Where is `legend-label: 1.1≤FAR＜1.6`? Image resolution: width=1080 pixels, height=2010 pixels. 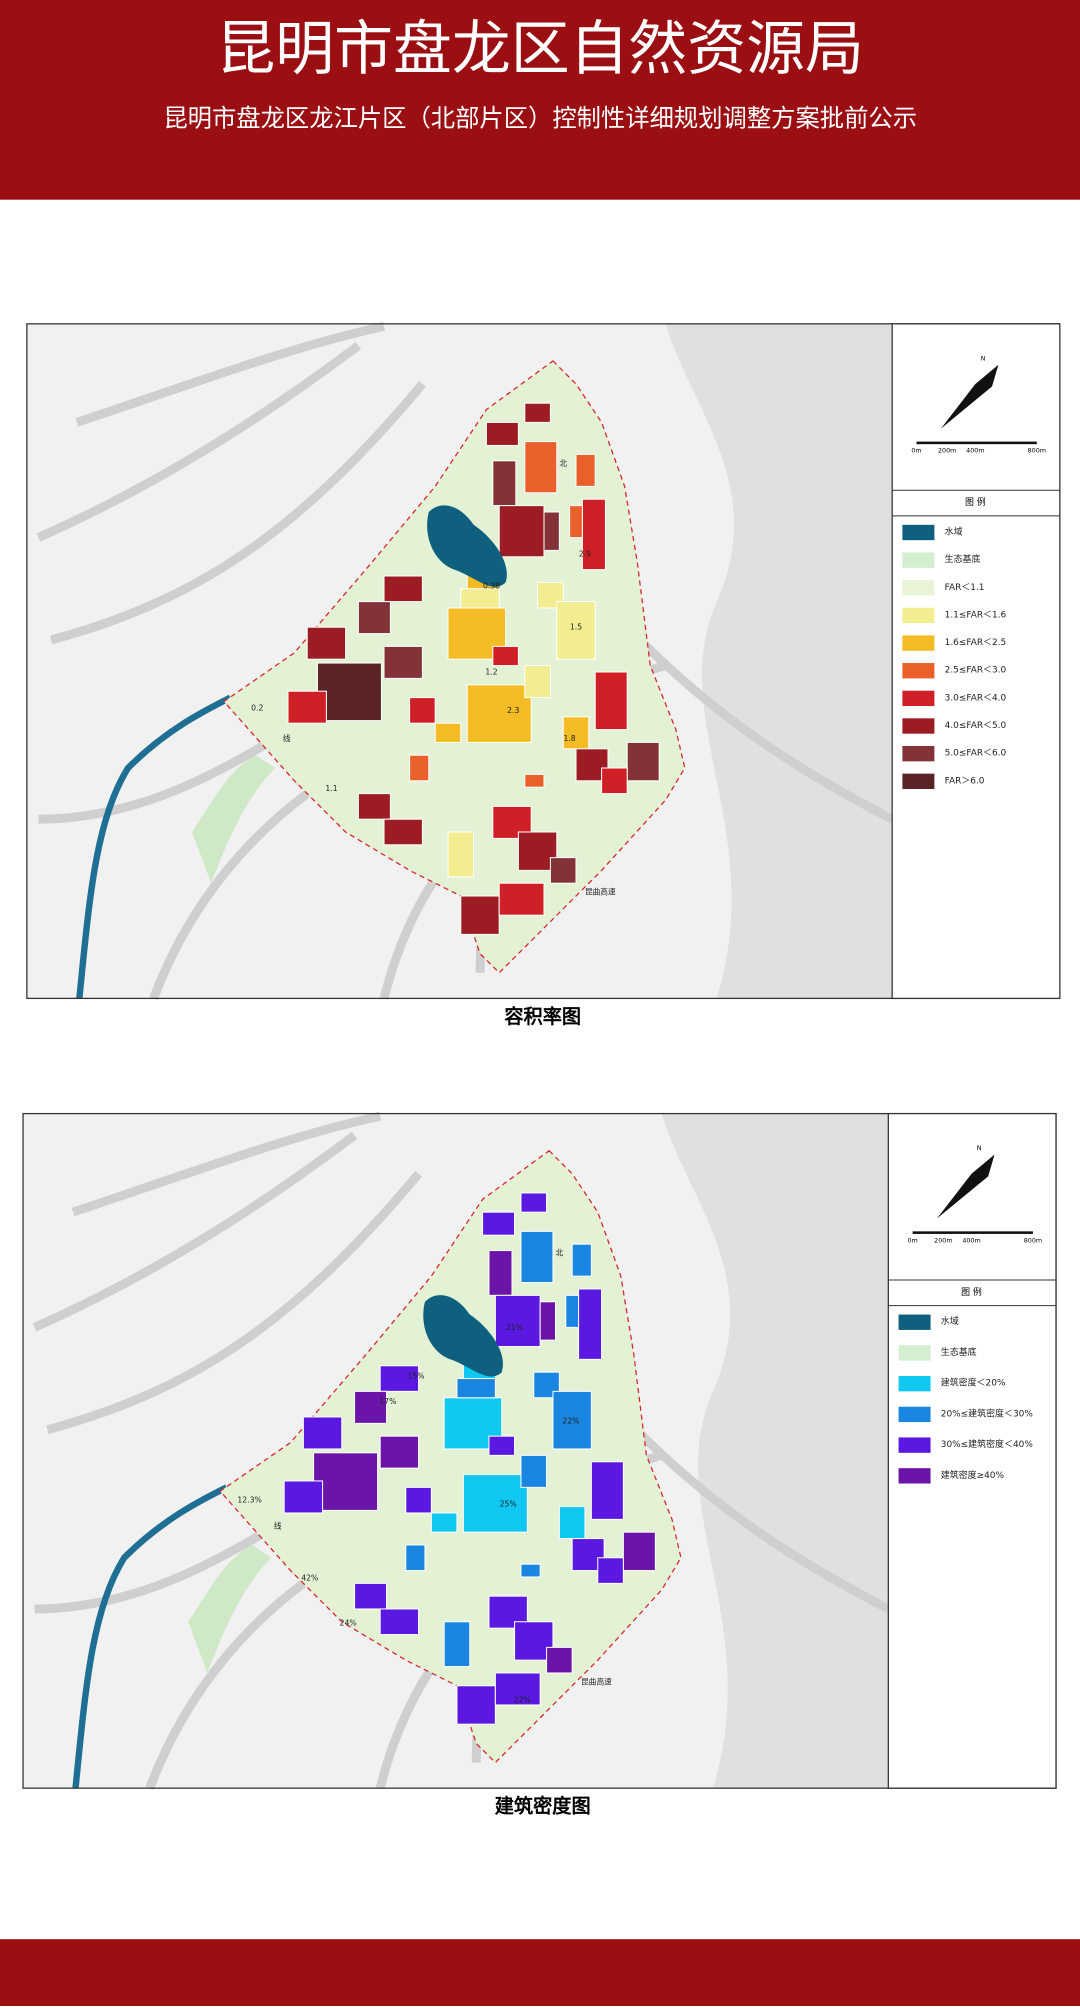
legend-label: 1.1≤FAR＜1.6 is located at coordinates (976, 615).